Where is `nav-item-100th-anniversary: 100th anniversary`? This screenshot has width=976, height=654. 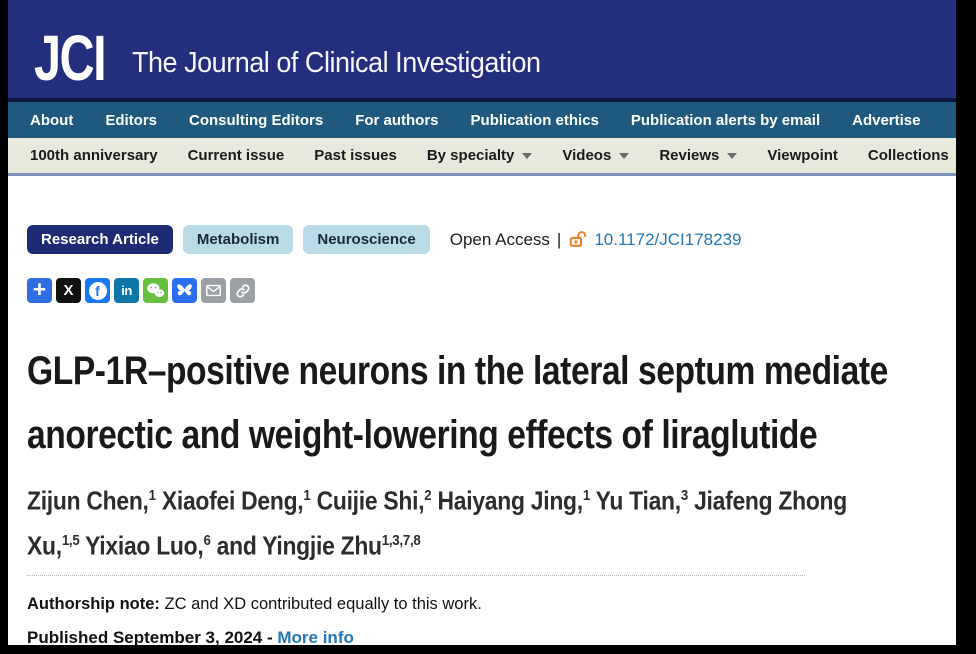
nav-item-100th-anniversary: 100th anniversary is located at coordinates (94, 155).